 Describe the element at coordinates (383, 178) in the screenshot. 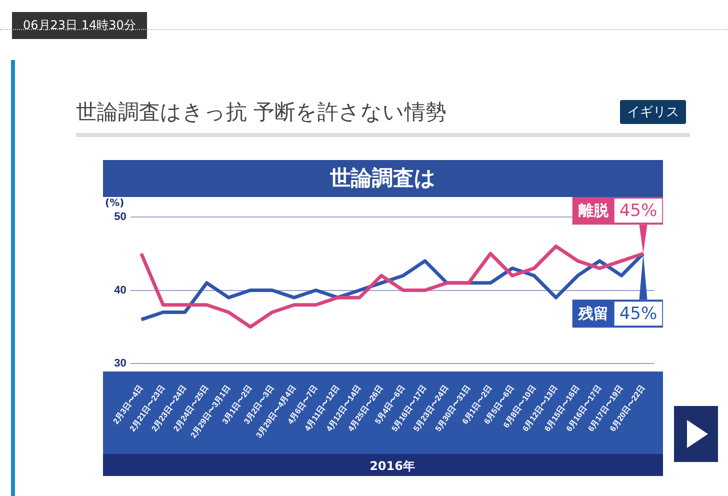

I see `chart-title: 世論調査は` at that location.